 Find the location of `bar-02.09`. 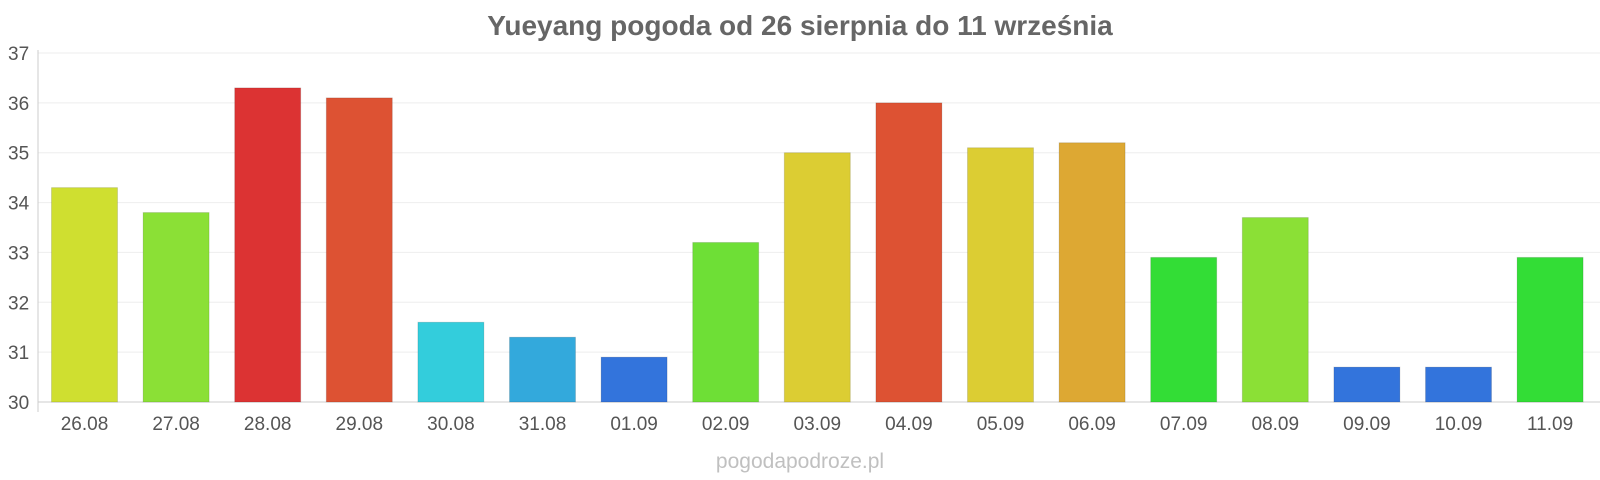

bar-02.09 is located at coordinates (726, 322).